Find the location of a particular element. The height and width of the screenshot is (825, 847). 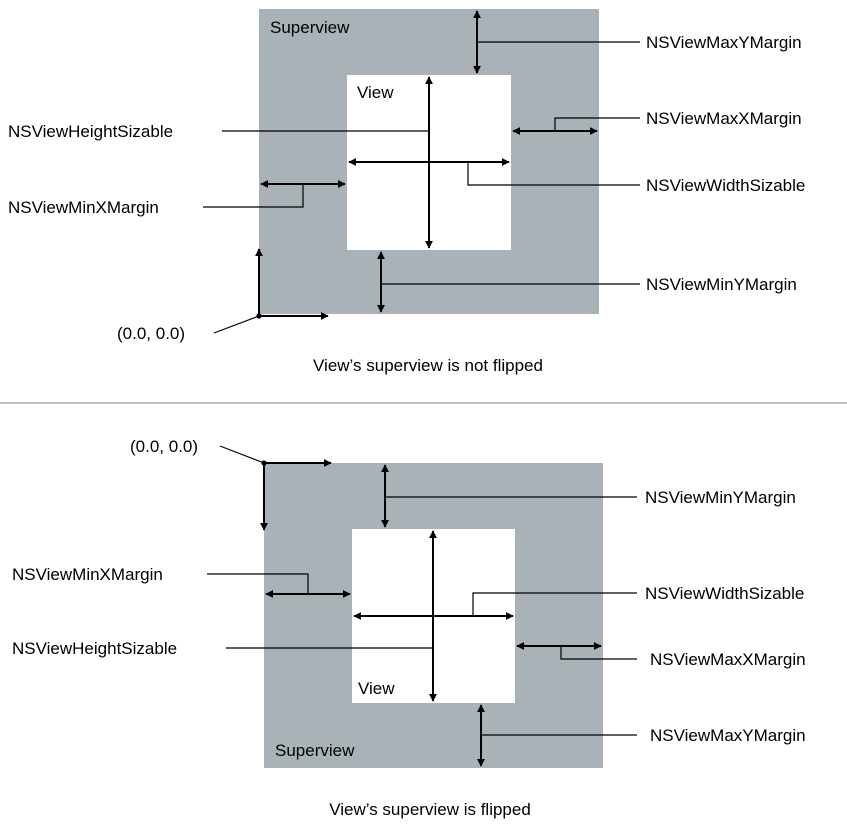

bottom-width-sizable-label: NSViewWidthSizable is located at coordinates (724, 593).